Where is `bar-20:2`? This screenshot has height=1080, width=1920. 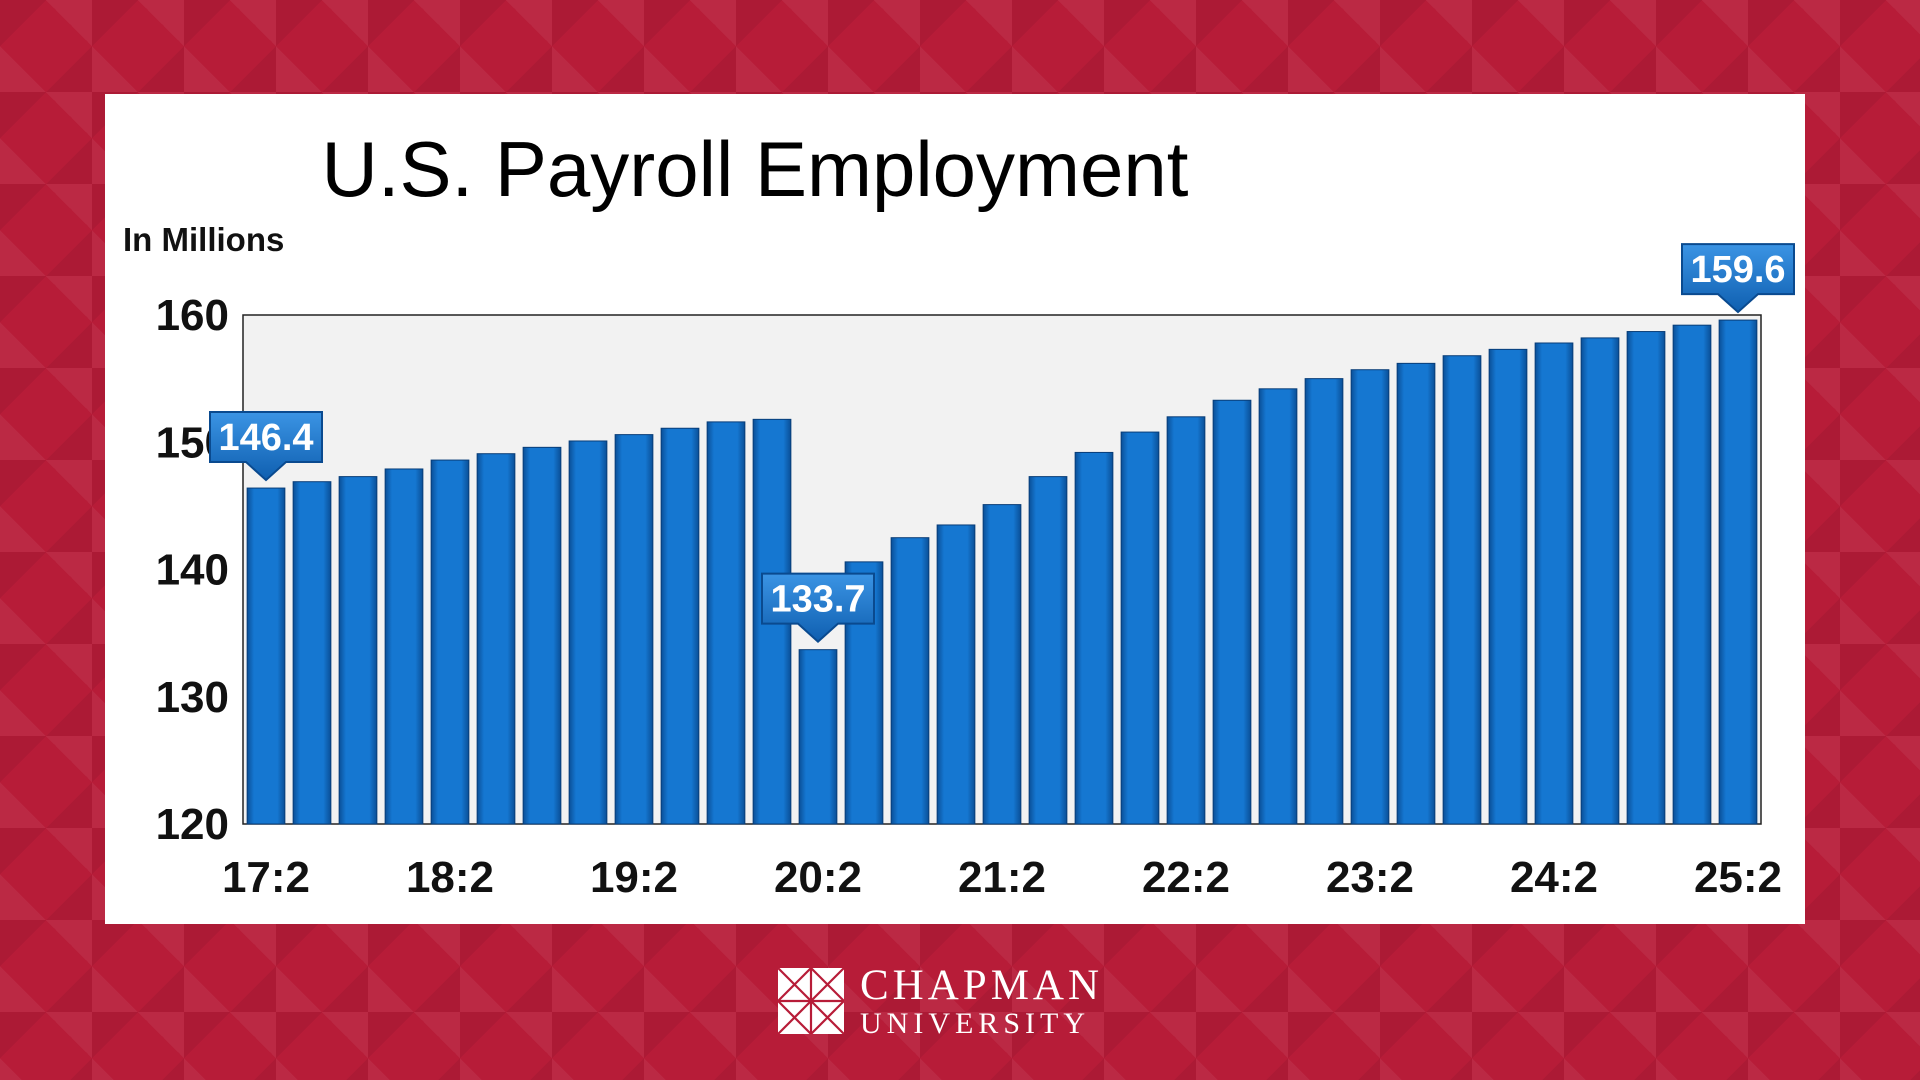
bar-20:2 is located at coordinates (818, 737).